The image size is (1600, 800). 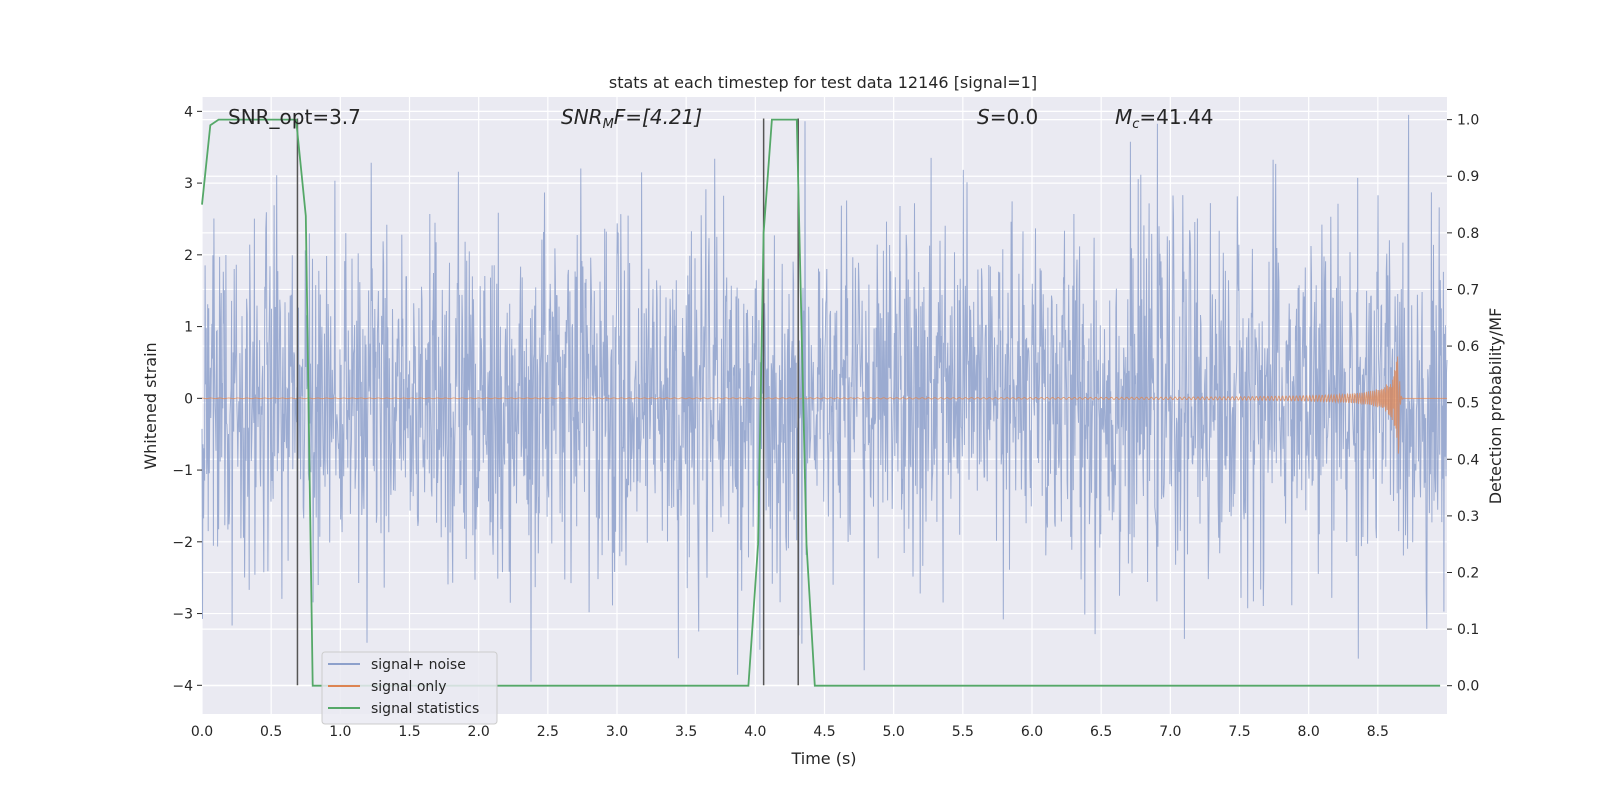 I want to click on y-tick-label: 3, so click(x=188, y=184).